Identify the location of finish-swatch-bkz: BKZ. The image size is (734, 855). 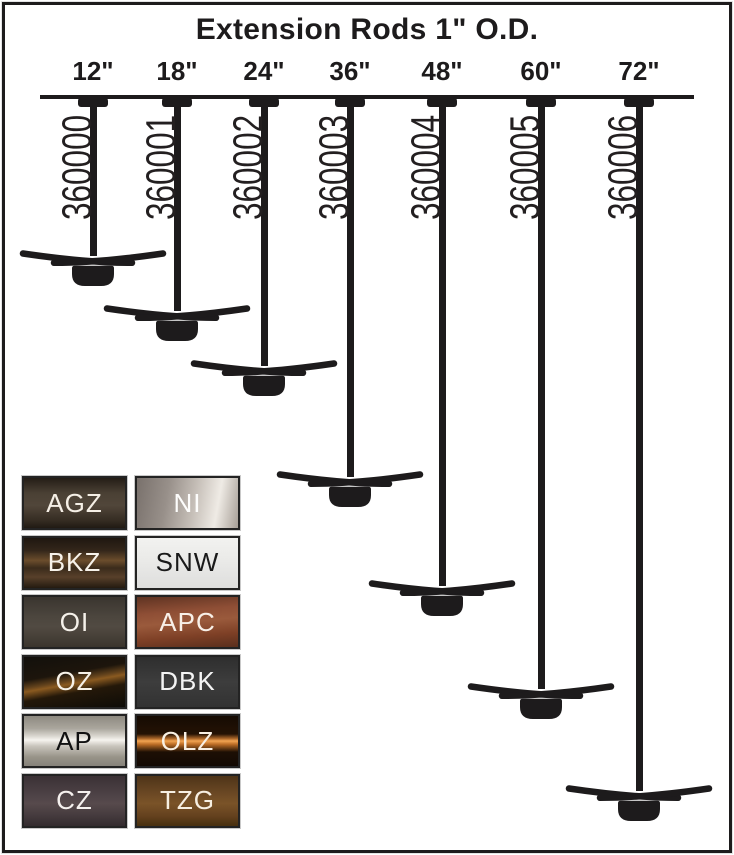
(74, 562).